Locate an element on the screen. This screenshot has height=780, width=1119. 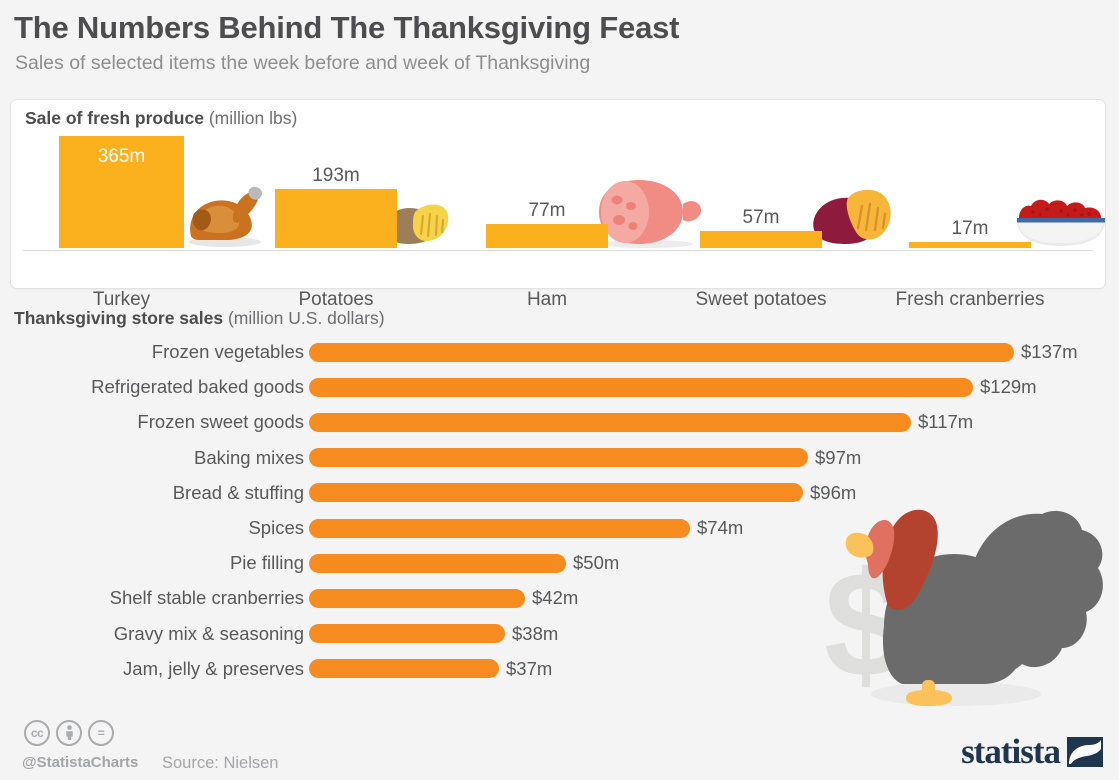
sales-bar-row: Shelf stable cranberries $42m is located at coordinates (559, 599).